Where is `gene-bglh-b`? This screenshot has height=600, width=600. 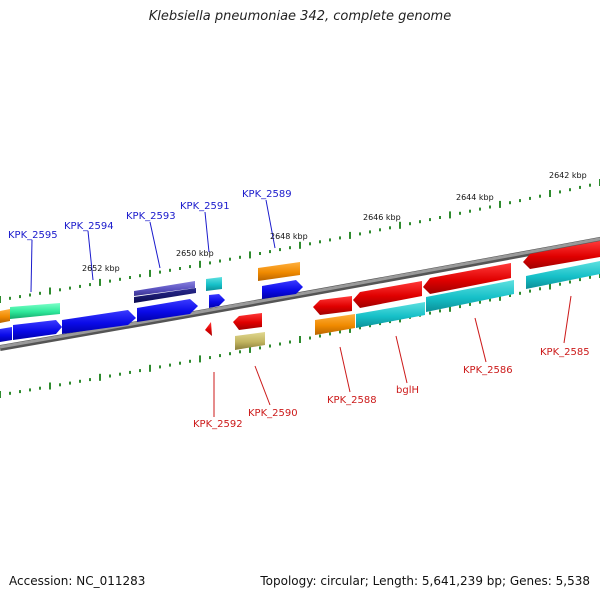
gene-bglh-b is located at coordinates (390, 315).